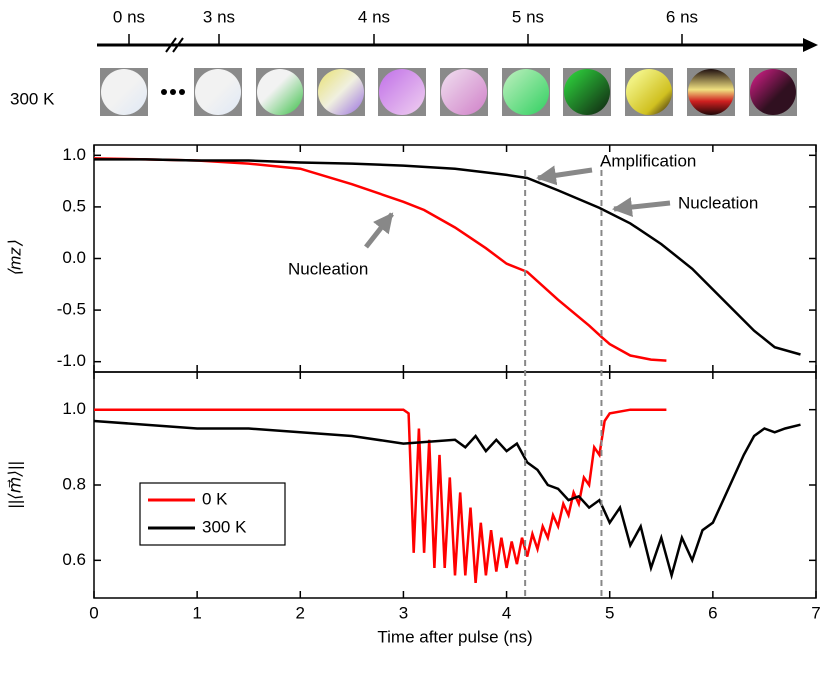  What do you see at coordinates (517, 207) in the screenshot?
I see `annotation-arrows` at bounding box center [517, 207].